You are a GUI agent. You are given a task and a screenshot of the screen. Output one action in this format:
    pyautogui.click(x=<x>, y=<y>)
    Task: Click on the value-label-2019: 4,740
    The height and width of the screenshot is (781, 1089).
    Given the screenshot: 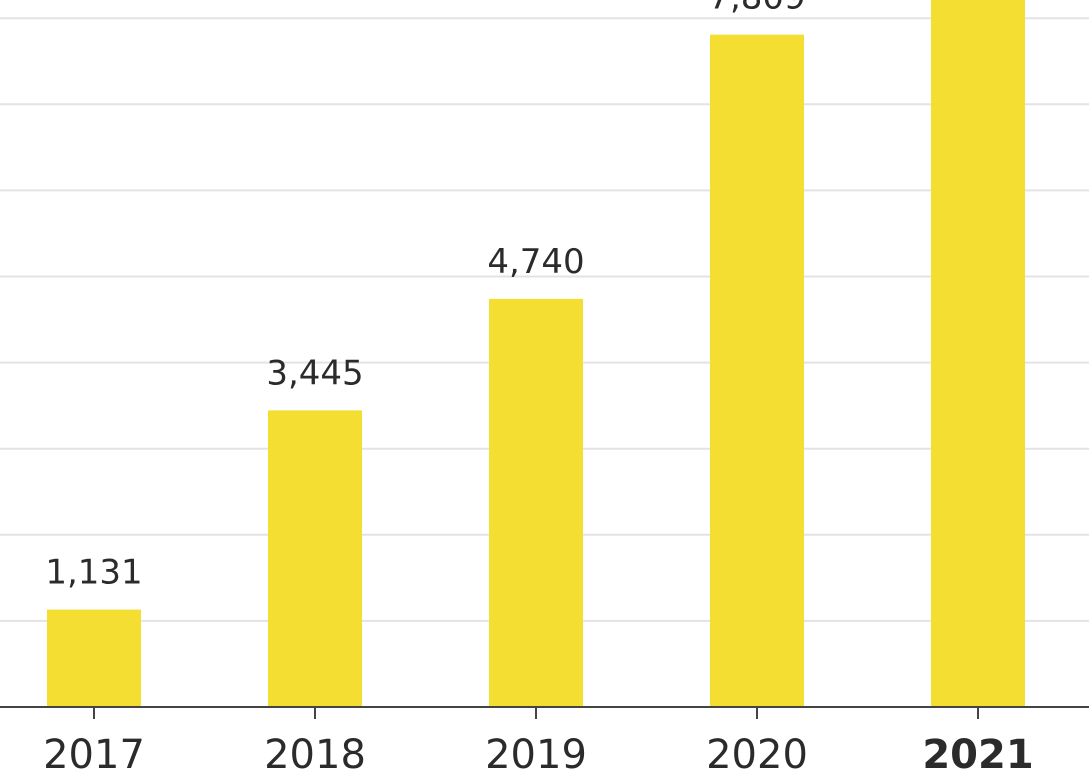 What is the action you would take?
    pyautogui.click(x=535, y=262)
    